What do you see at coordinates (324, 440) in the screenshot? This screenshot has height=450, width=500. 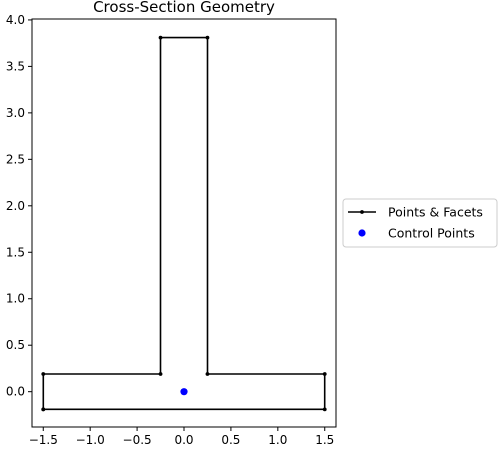 I see `x-tick-label: 1.5` at bounding box center [324, 440].